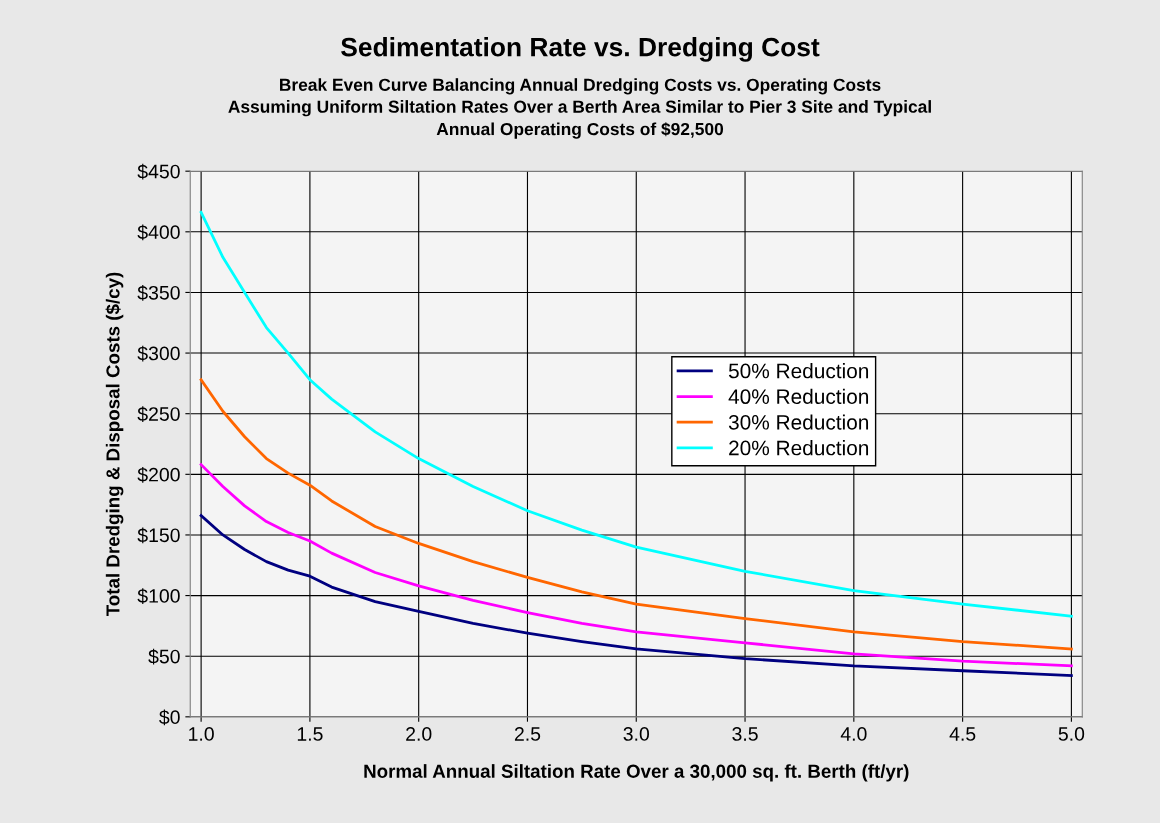  I want to click on y-axis-title: Total Dredging & Disposal Costs ($/cy), so click(114, 444).